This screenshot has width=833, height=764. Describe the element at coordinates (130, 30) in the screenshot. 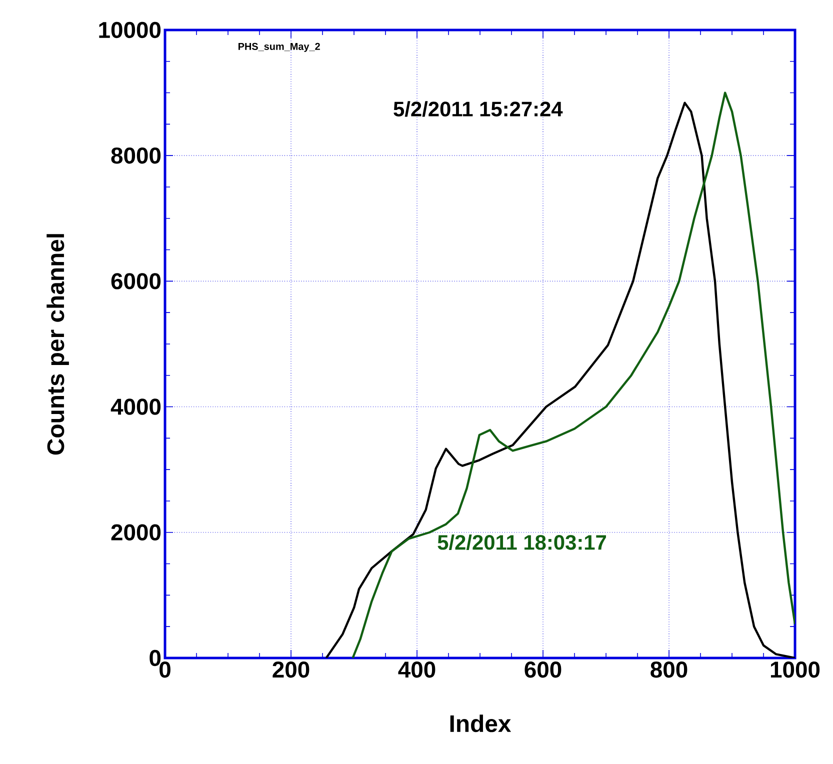

I see `y-tick-label: 10000` at that location.